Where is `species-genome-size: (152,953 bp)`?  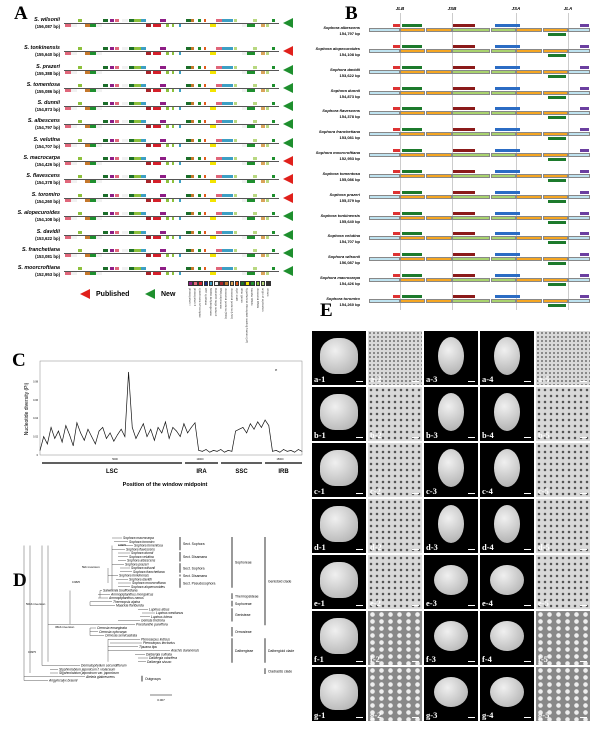 species-genome-size: (152,953 bp) is located at coordinates (47, 274).